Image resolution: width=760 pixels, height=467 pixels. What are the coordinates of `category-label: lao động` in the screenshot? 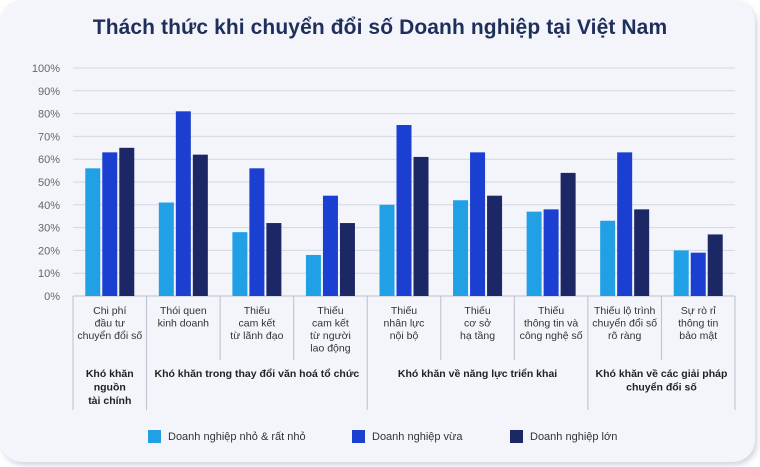 It's located at (330, 349).